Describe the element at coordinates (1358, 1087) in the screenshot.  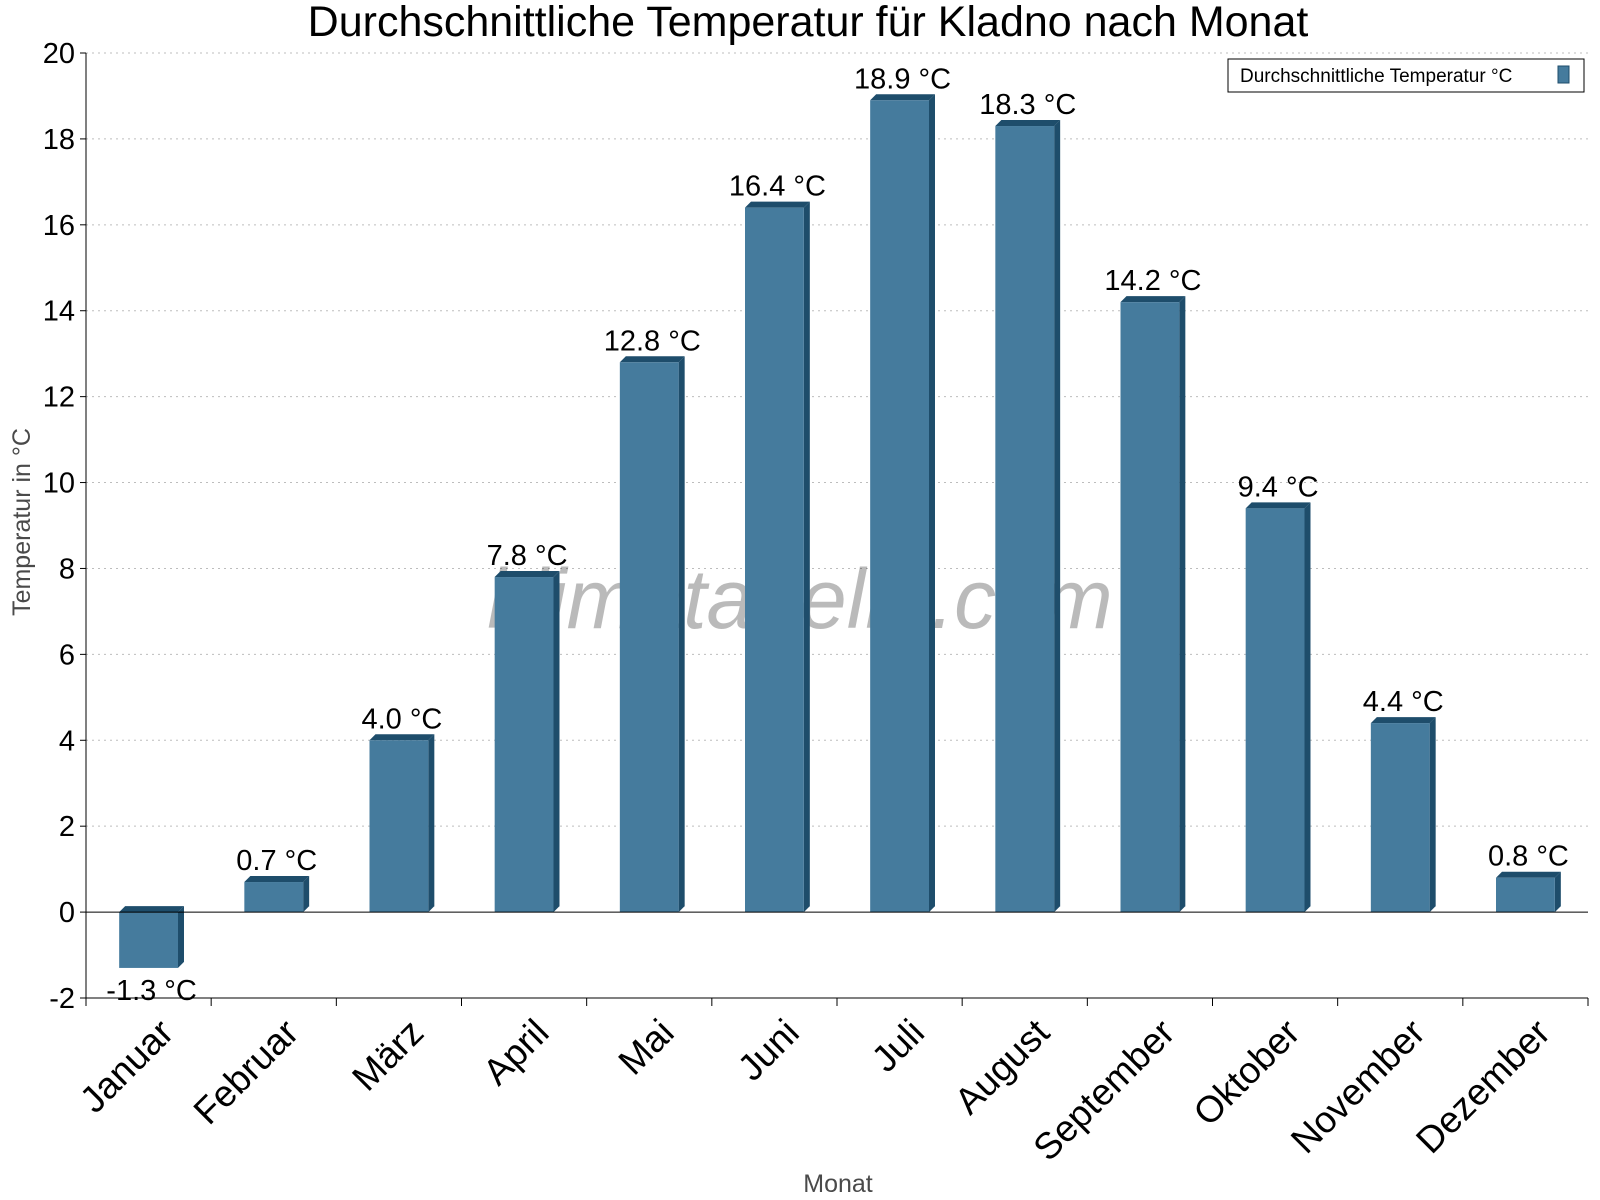
I see `x-tick-label: November` at that location.